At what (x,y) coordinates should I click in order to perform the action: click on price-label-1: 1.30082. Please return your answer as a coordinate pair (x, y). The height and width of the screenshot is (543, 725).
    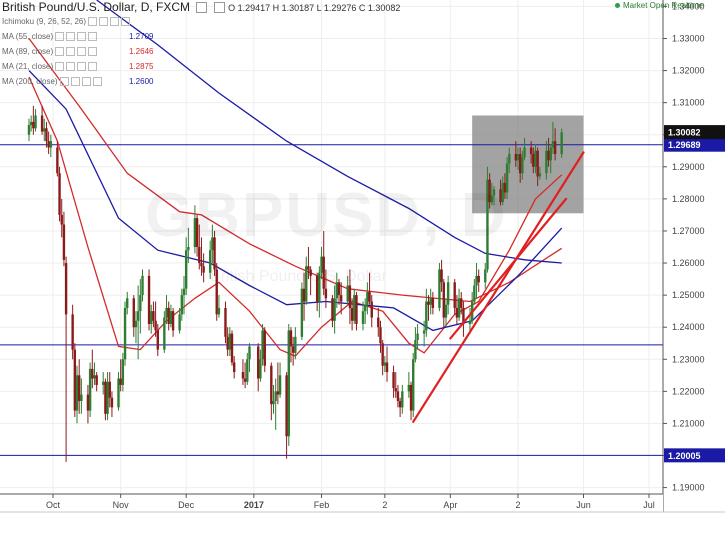
    Looking at the image, I should click on (694, 132).